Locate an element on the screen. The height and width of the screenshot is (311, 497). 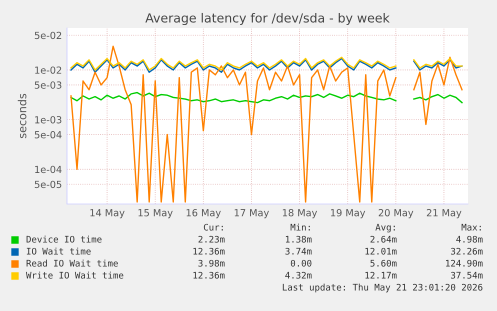
text: 124.90m is located at coordinates (464, 263).